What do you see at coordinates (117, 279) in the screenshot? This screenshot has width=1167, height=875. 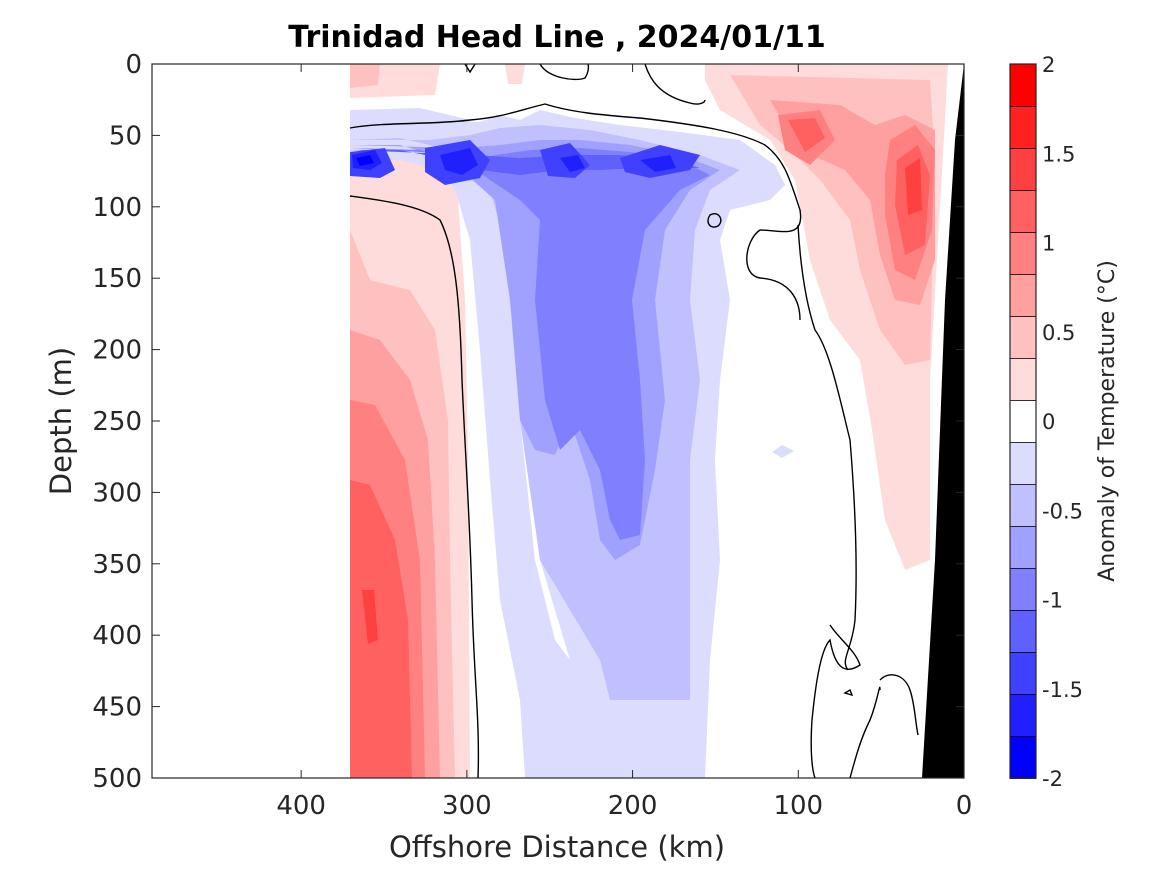 I see `y-tick-label: 150` at bounding box center [117, 279].